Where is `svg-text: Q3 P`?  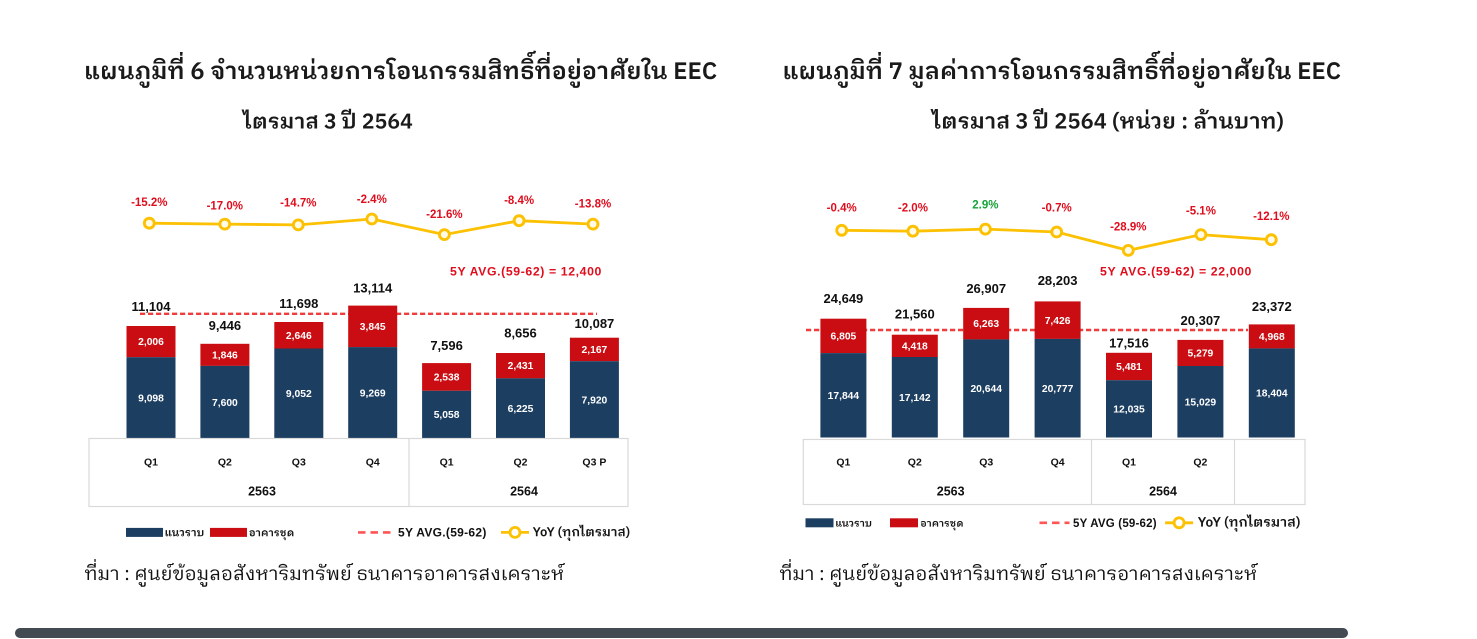
svg-text: Q3 P is located at coordinates (594, 463).